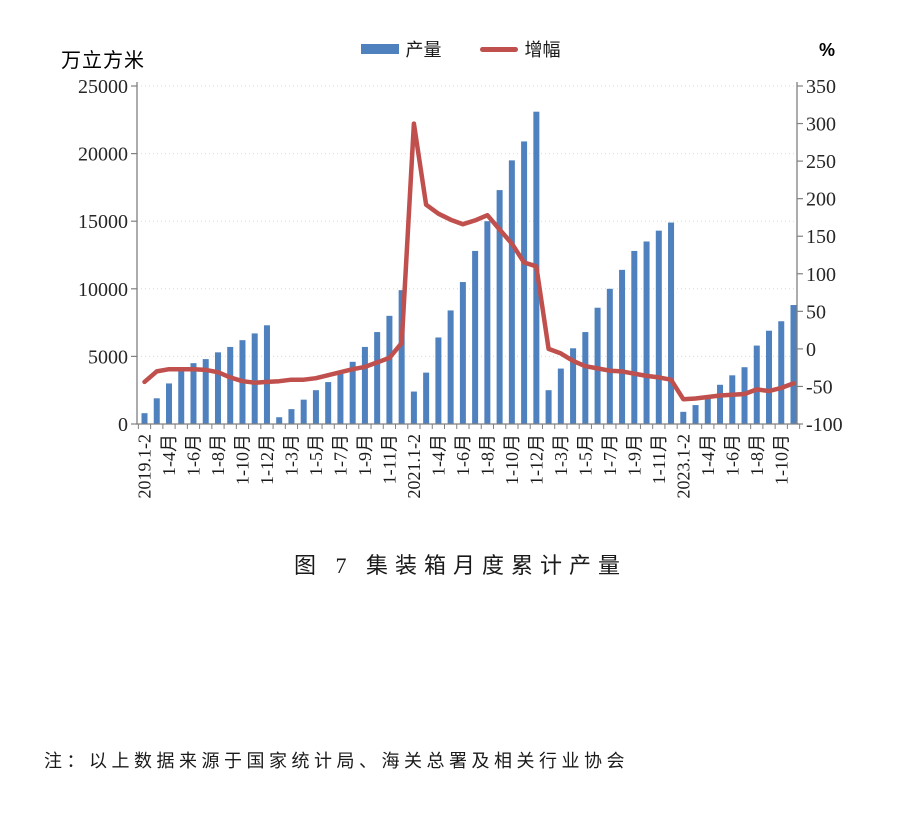 The height and width of the screenshot is (820, 921). I want to click on right-axis-tick-label: 50, so click(816, 312).